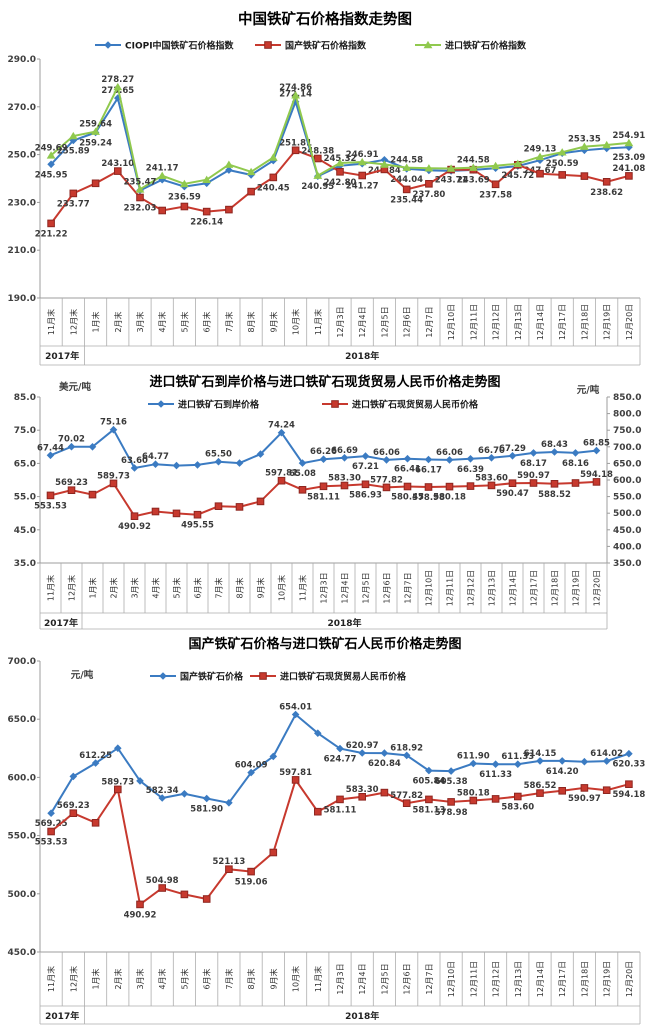 Image resolution: width=650 pixels, height=1026 pixels. I want to click on data-point-label: 249.13, so click(540, 150).